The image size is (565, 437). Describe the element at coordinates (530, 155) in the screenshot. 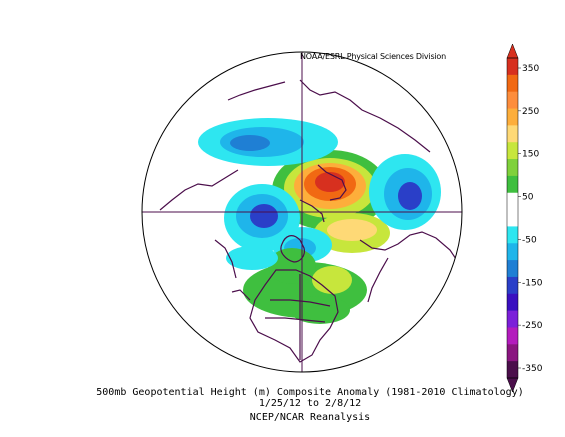

I see `colorbar-tick-label: 150` at that location.